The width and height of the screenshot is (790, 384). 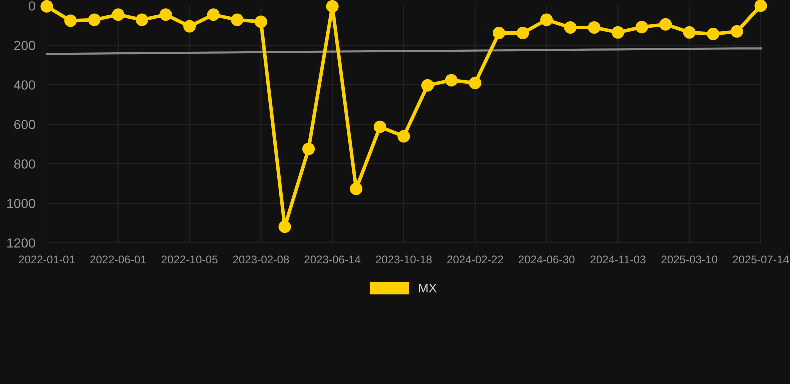 What do you see at coordinates (404, 260) in the screenshot?
I see `x-tick-label: 2023-10-18` at bounding box center [404, 260].